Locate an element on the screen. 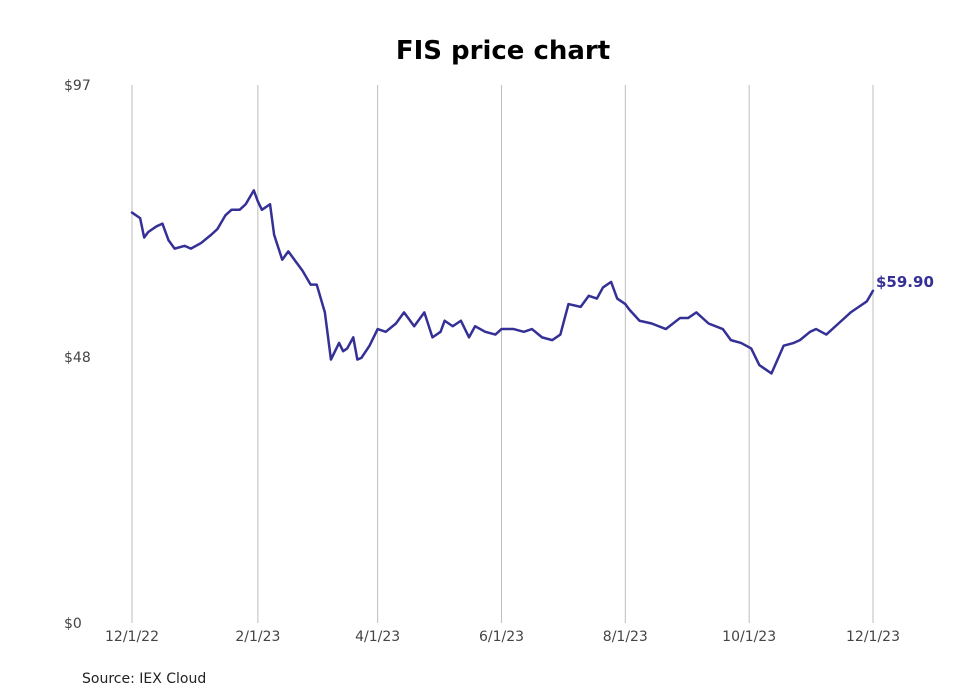  x-tick-label: 12/1/22 is located at coordinates (132, 637).